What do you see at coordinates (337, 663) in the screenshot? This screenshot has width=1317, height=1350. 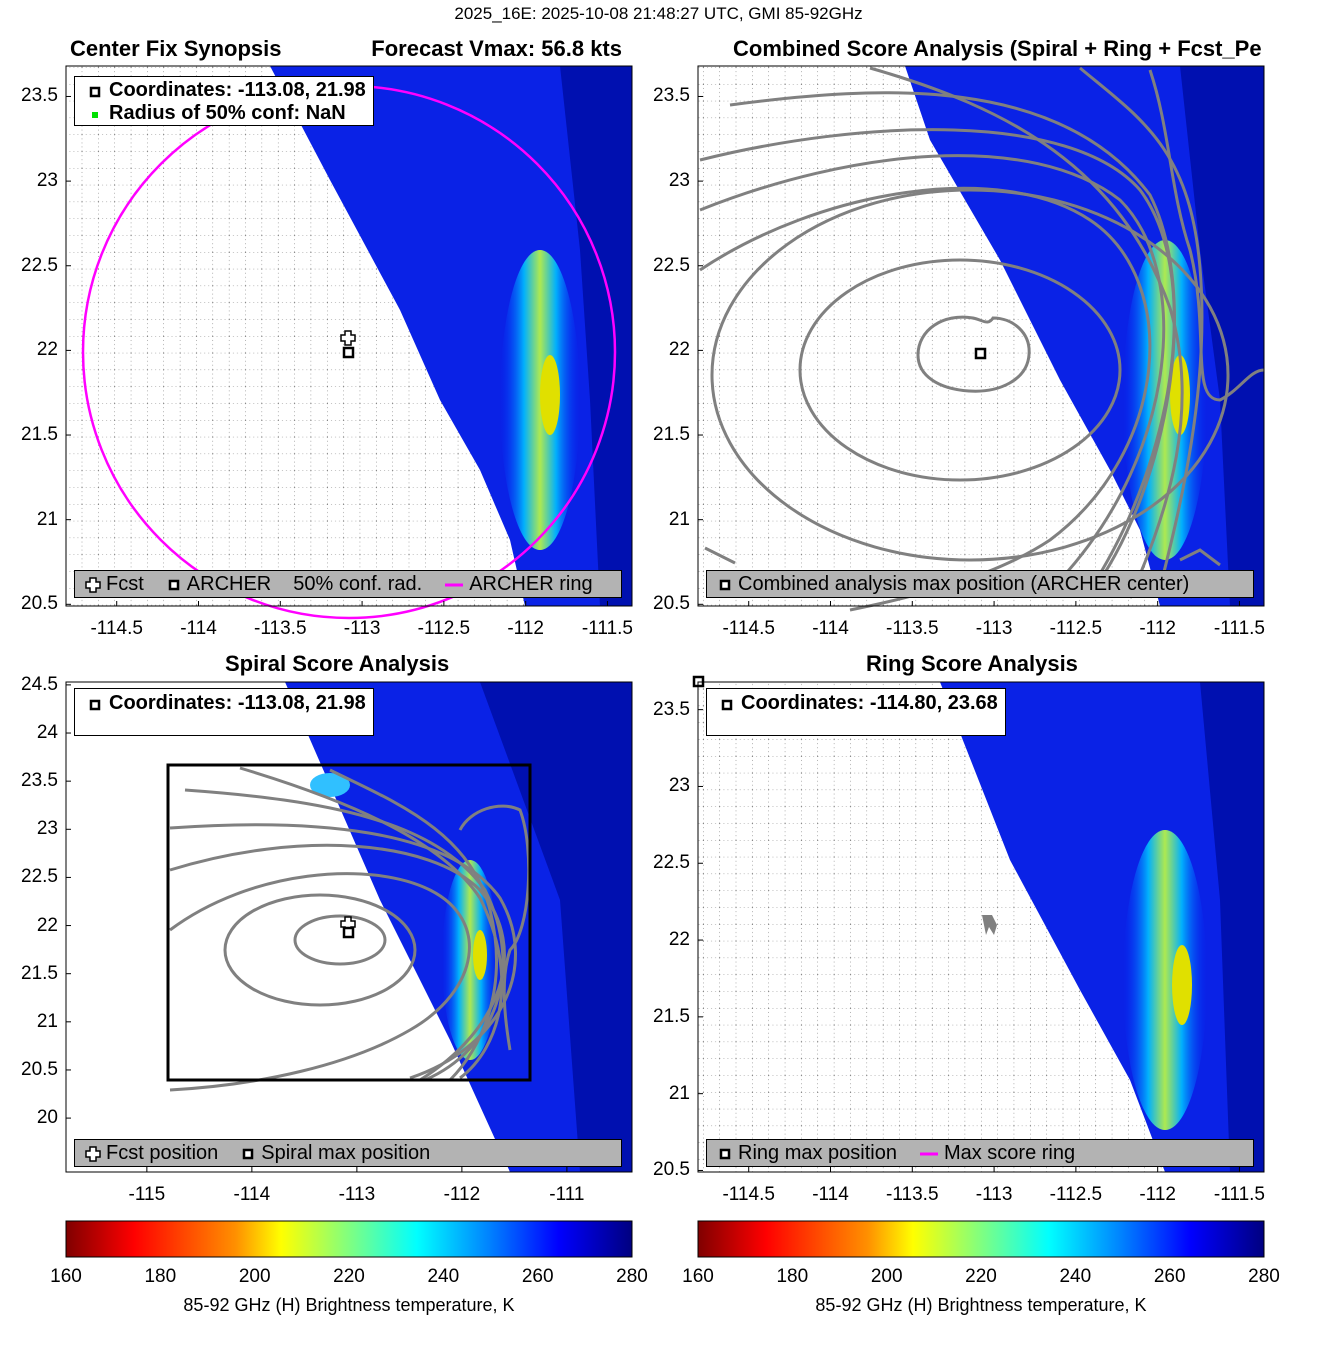 I see `panel3-title: Spiral Score Analysis` at bounding box center [337, 663].